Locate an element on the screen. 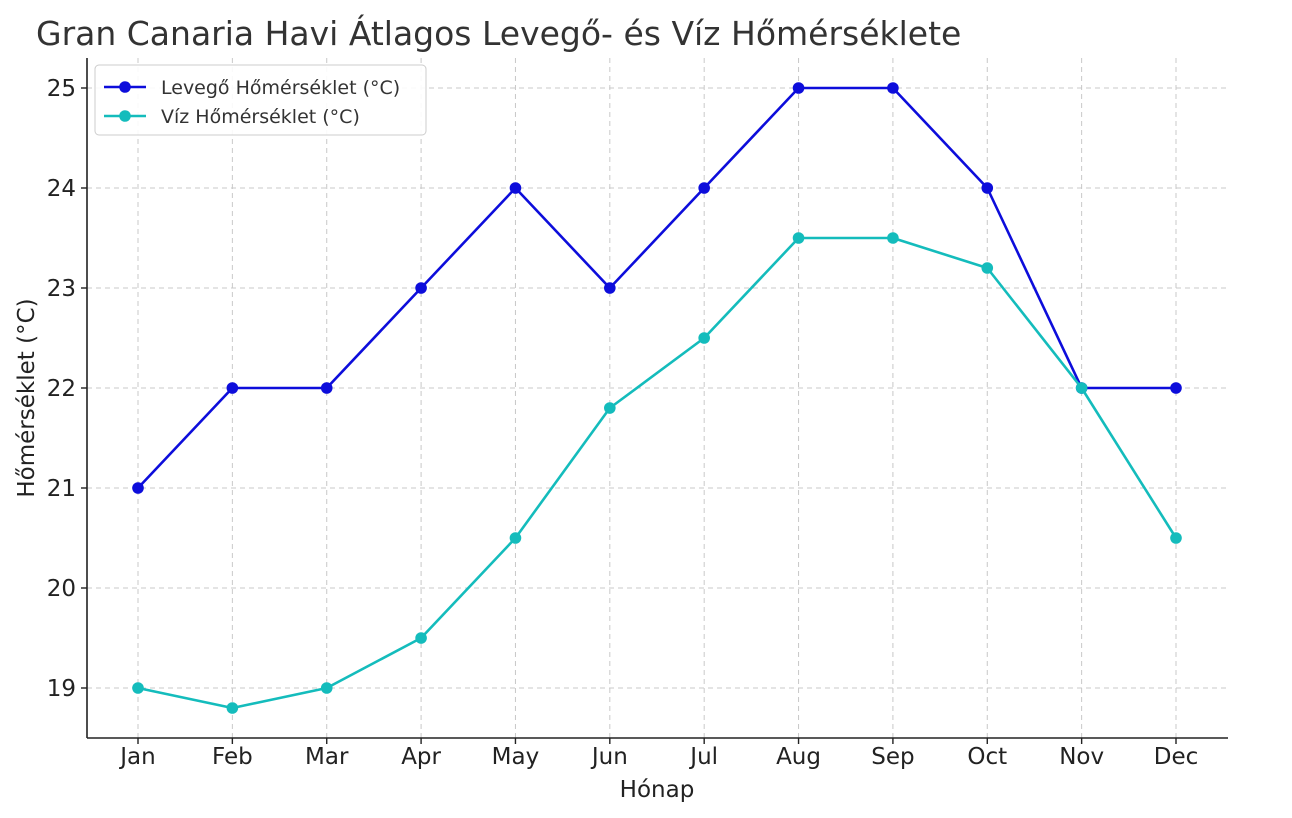 The width and height of the screenshot is (1292, 818). x-tick-label: Sep is located at coordinates (892, 757).